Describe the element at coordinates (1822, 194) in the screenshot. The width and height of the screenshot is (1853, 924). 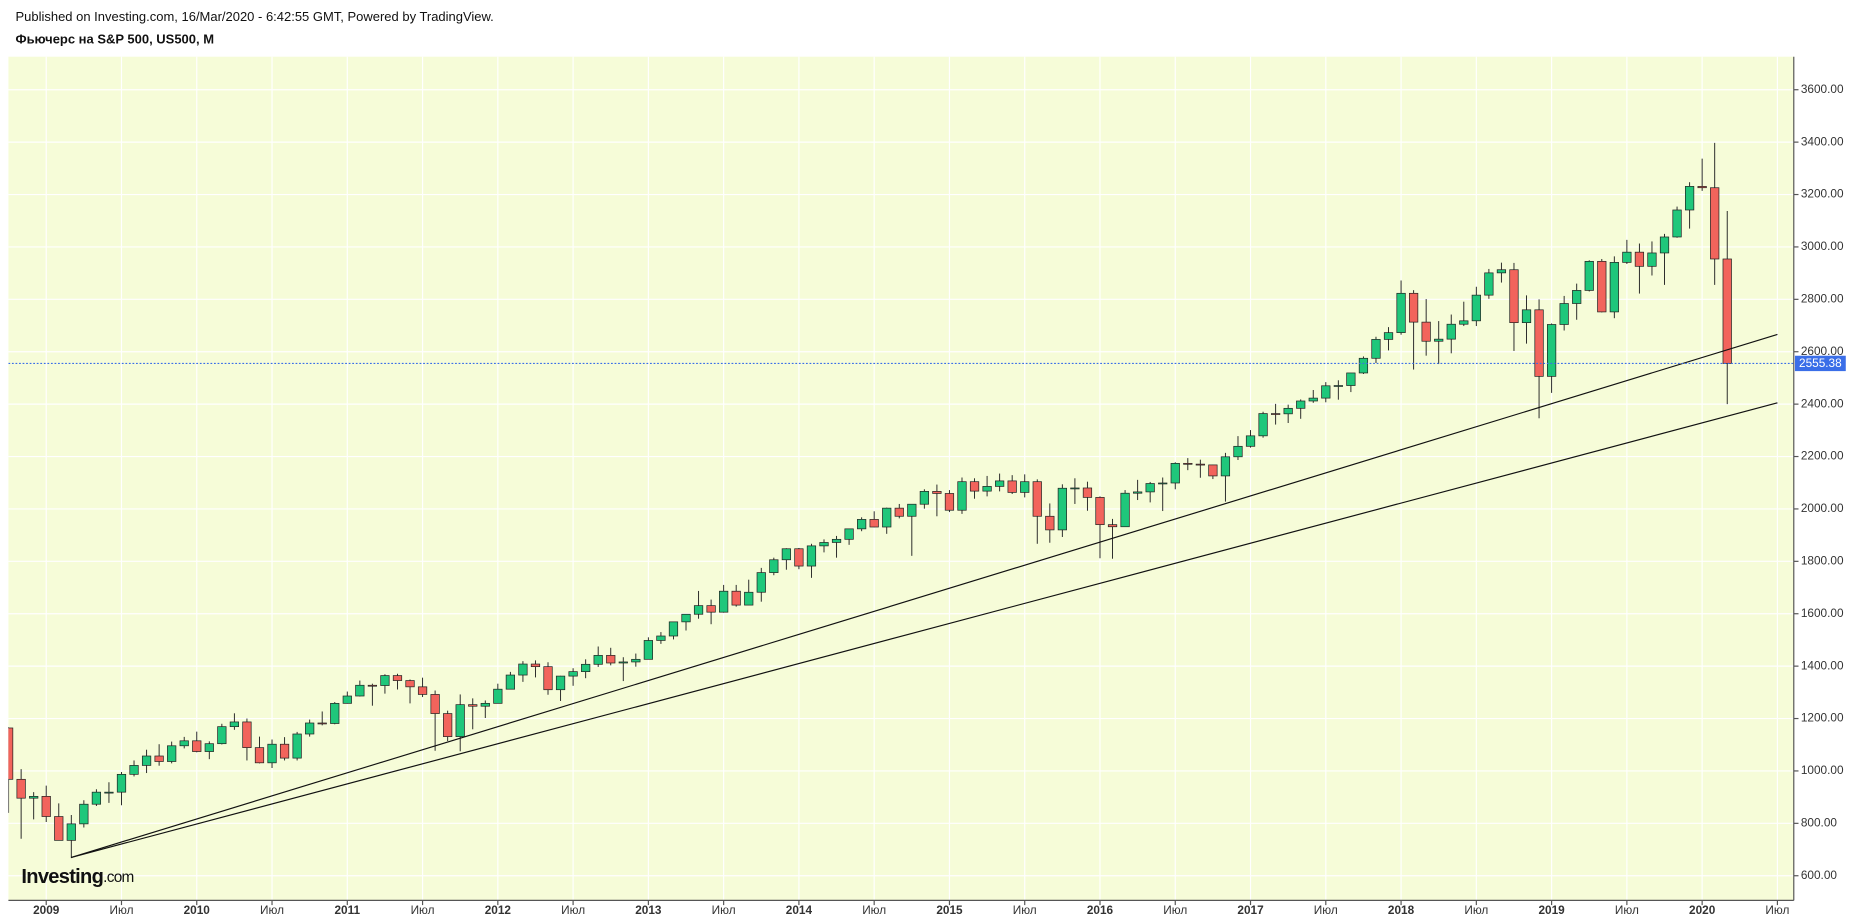
I see `y-tick-label: 3200.00` at that location.